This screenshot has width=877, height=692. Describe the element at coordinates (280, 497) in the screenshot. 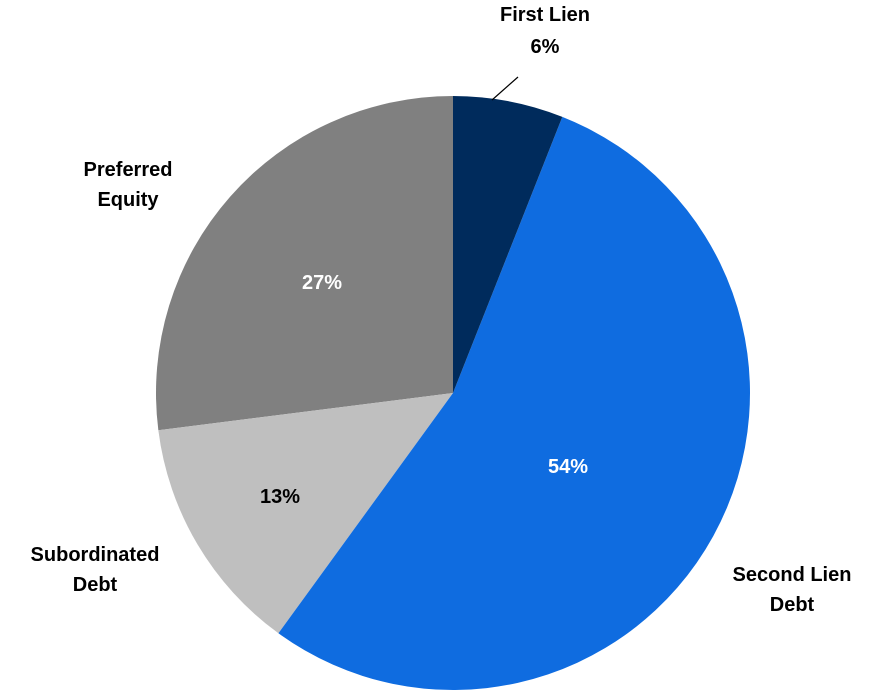

I see `value-label: 13%` at that location.